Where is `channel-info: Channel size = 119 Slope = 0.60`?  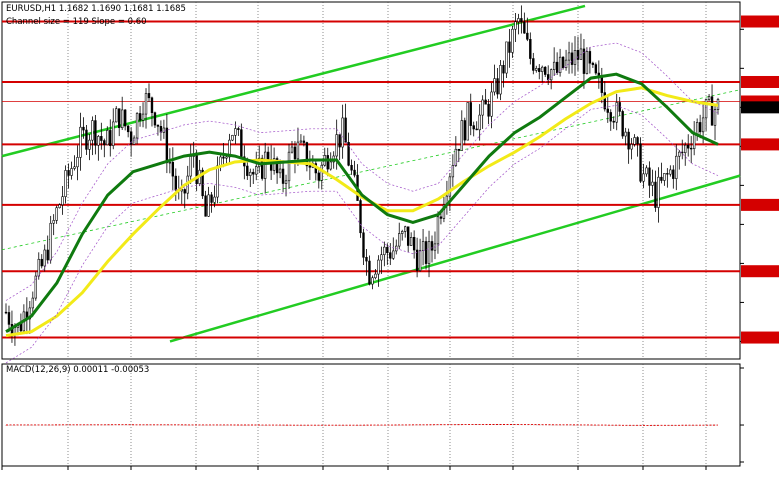
channel-info: Channel size = 119 Slope = 0.60 is located at coordinates (76, 22).